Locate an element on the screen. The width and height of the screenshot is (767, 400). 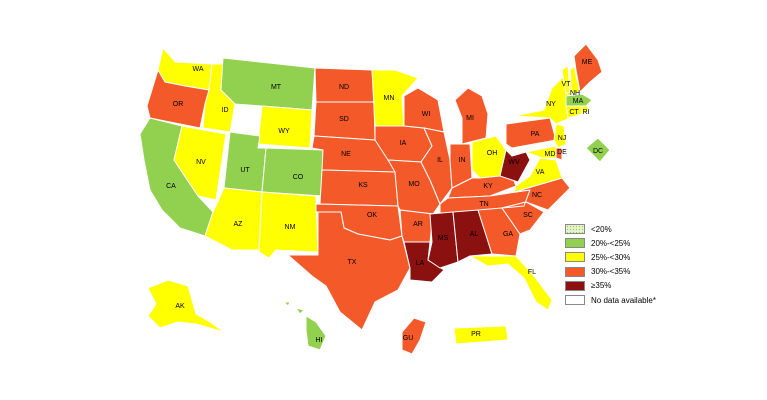
state-ma is located at coordinates (579, 100).